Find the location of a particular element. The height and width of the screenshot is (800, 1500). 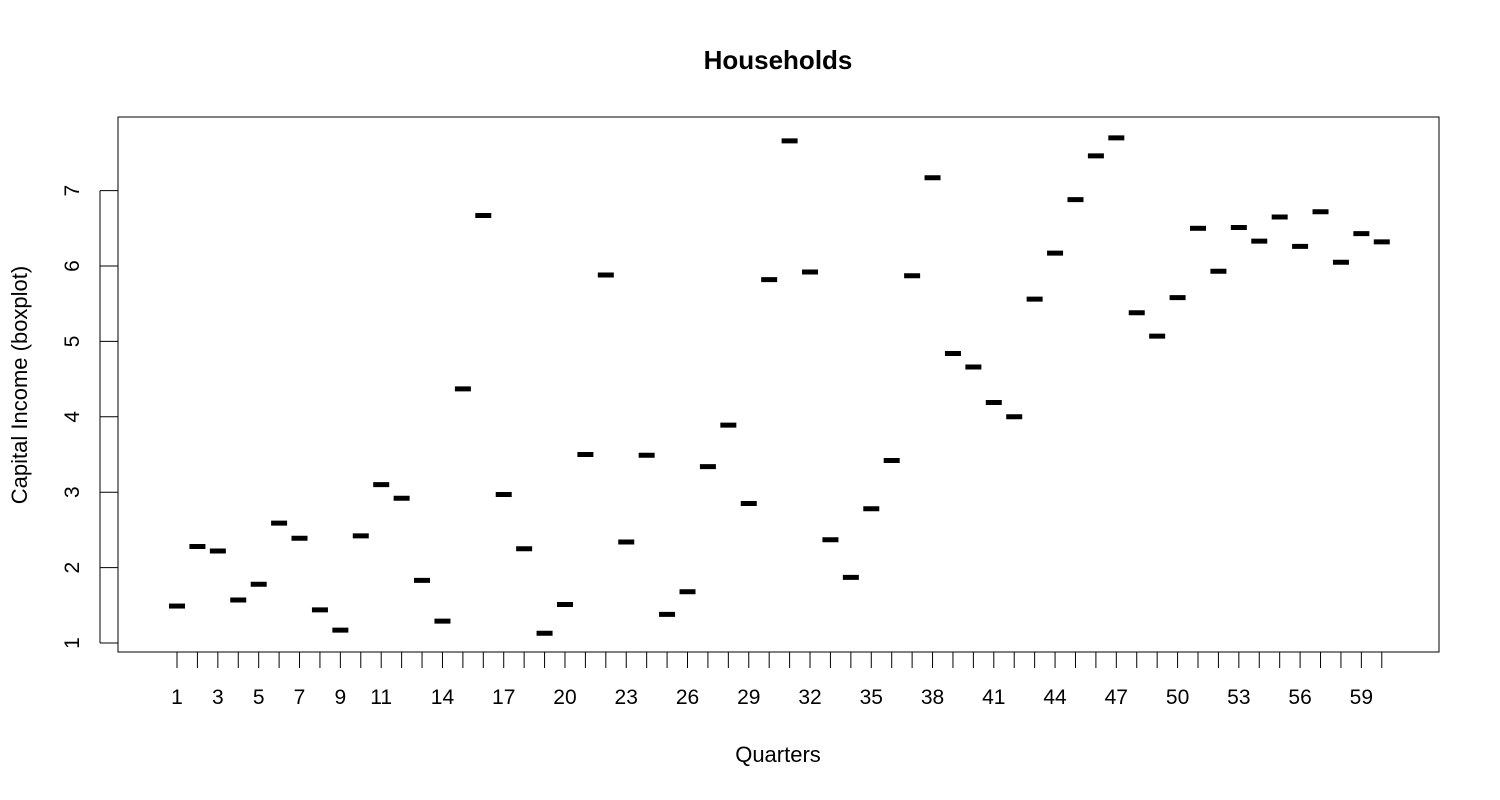

x-tick-label: 17 is located at coordinates (503, 697).